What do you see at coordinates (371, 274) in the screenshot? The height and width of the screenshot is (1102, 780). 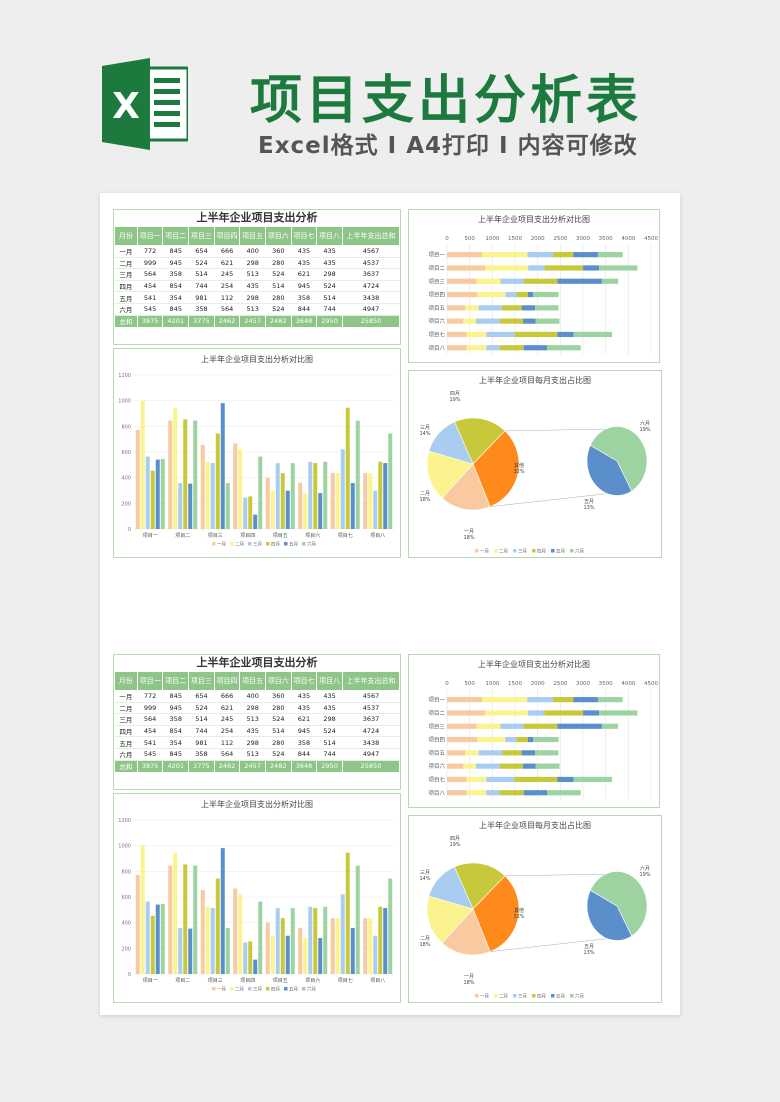 I see `table-cell: 3637` at bounding box center [371, 274].